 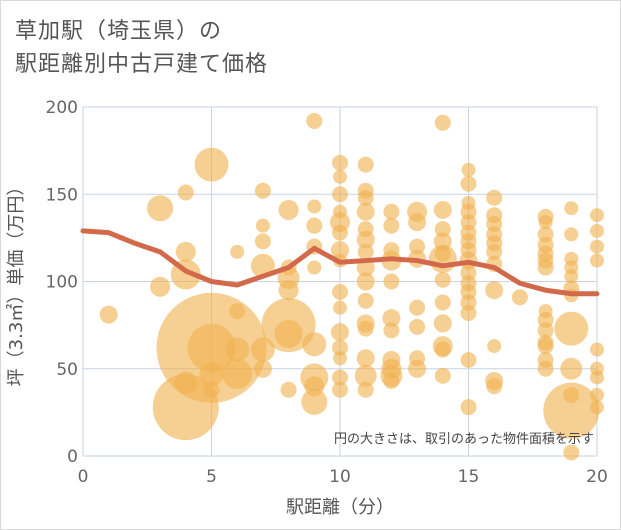 I want to click on y-tick-label: 0, so click(x=72, y=457).